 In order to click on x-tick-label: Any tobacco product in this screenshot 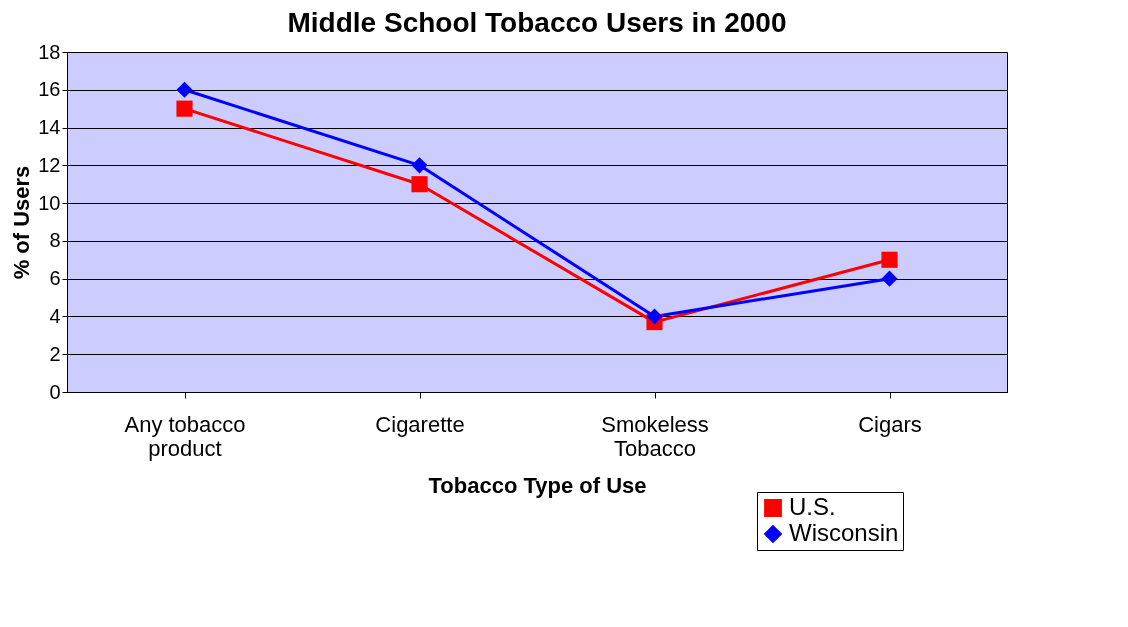, I will do `click(185, 436)`.